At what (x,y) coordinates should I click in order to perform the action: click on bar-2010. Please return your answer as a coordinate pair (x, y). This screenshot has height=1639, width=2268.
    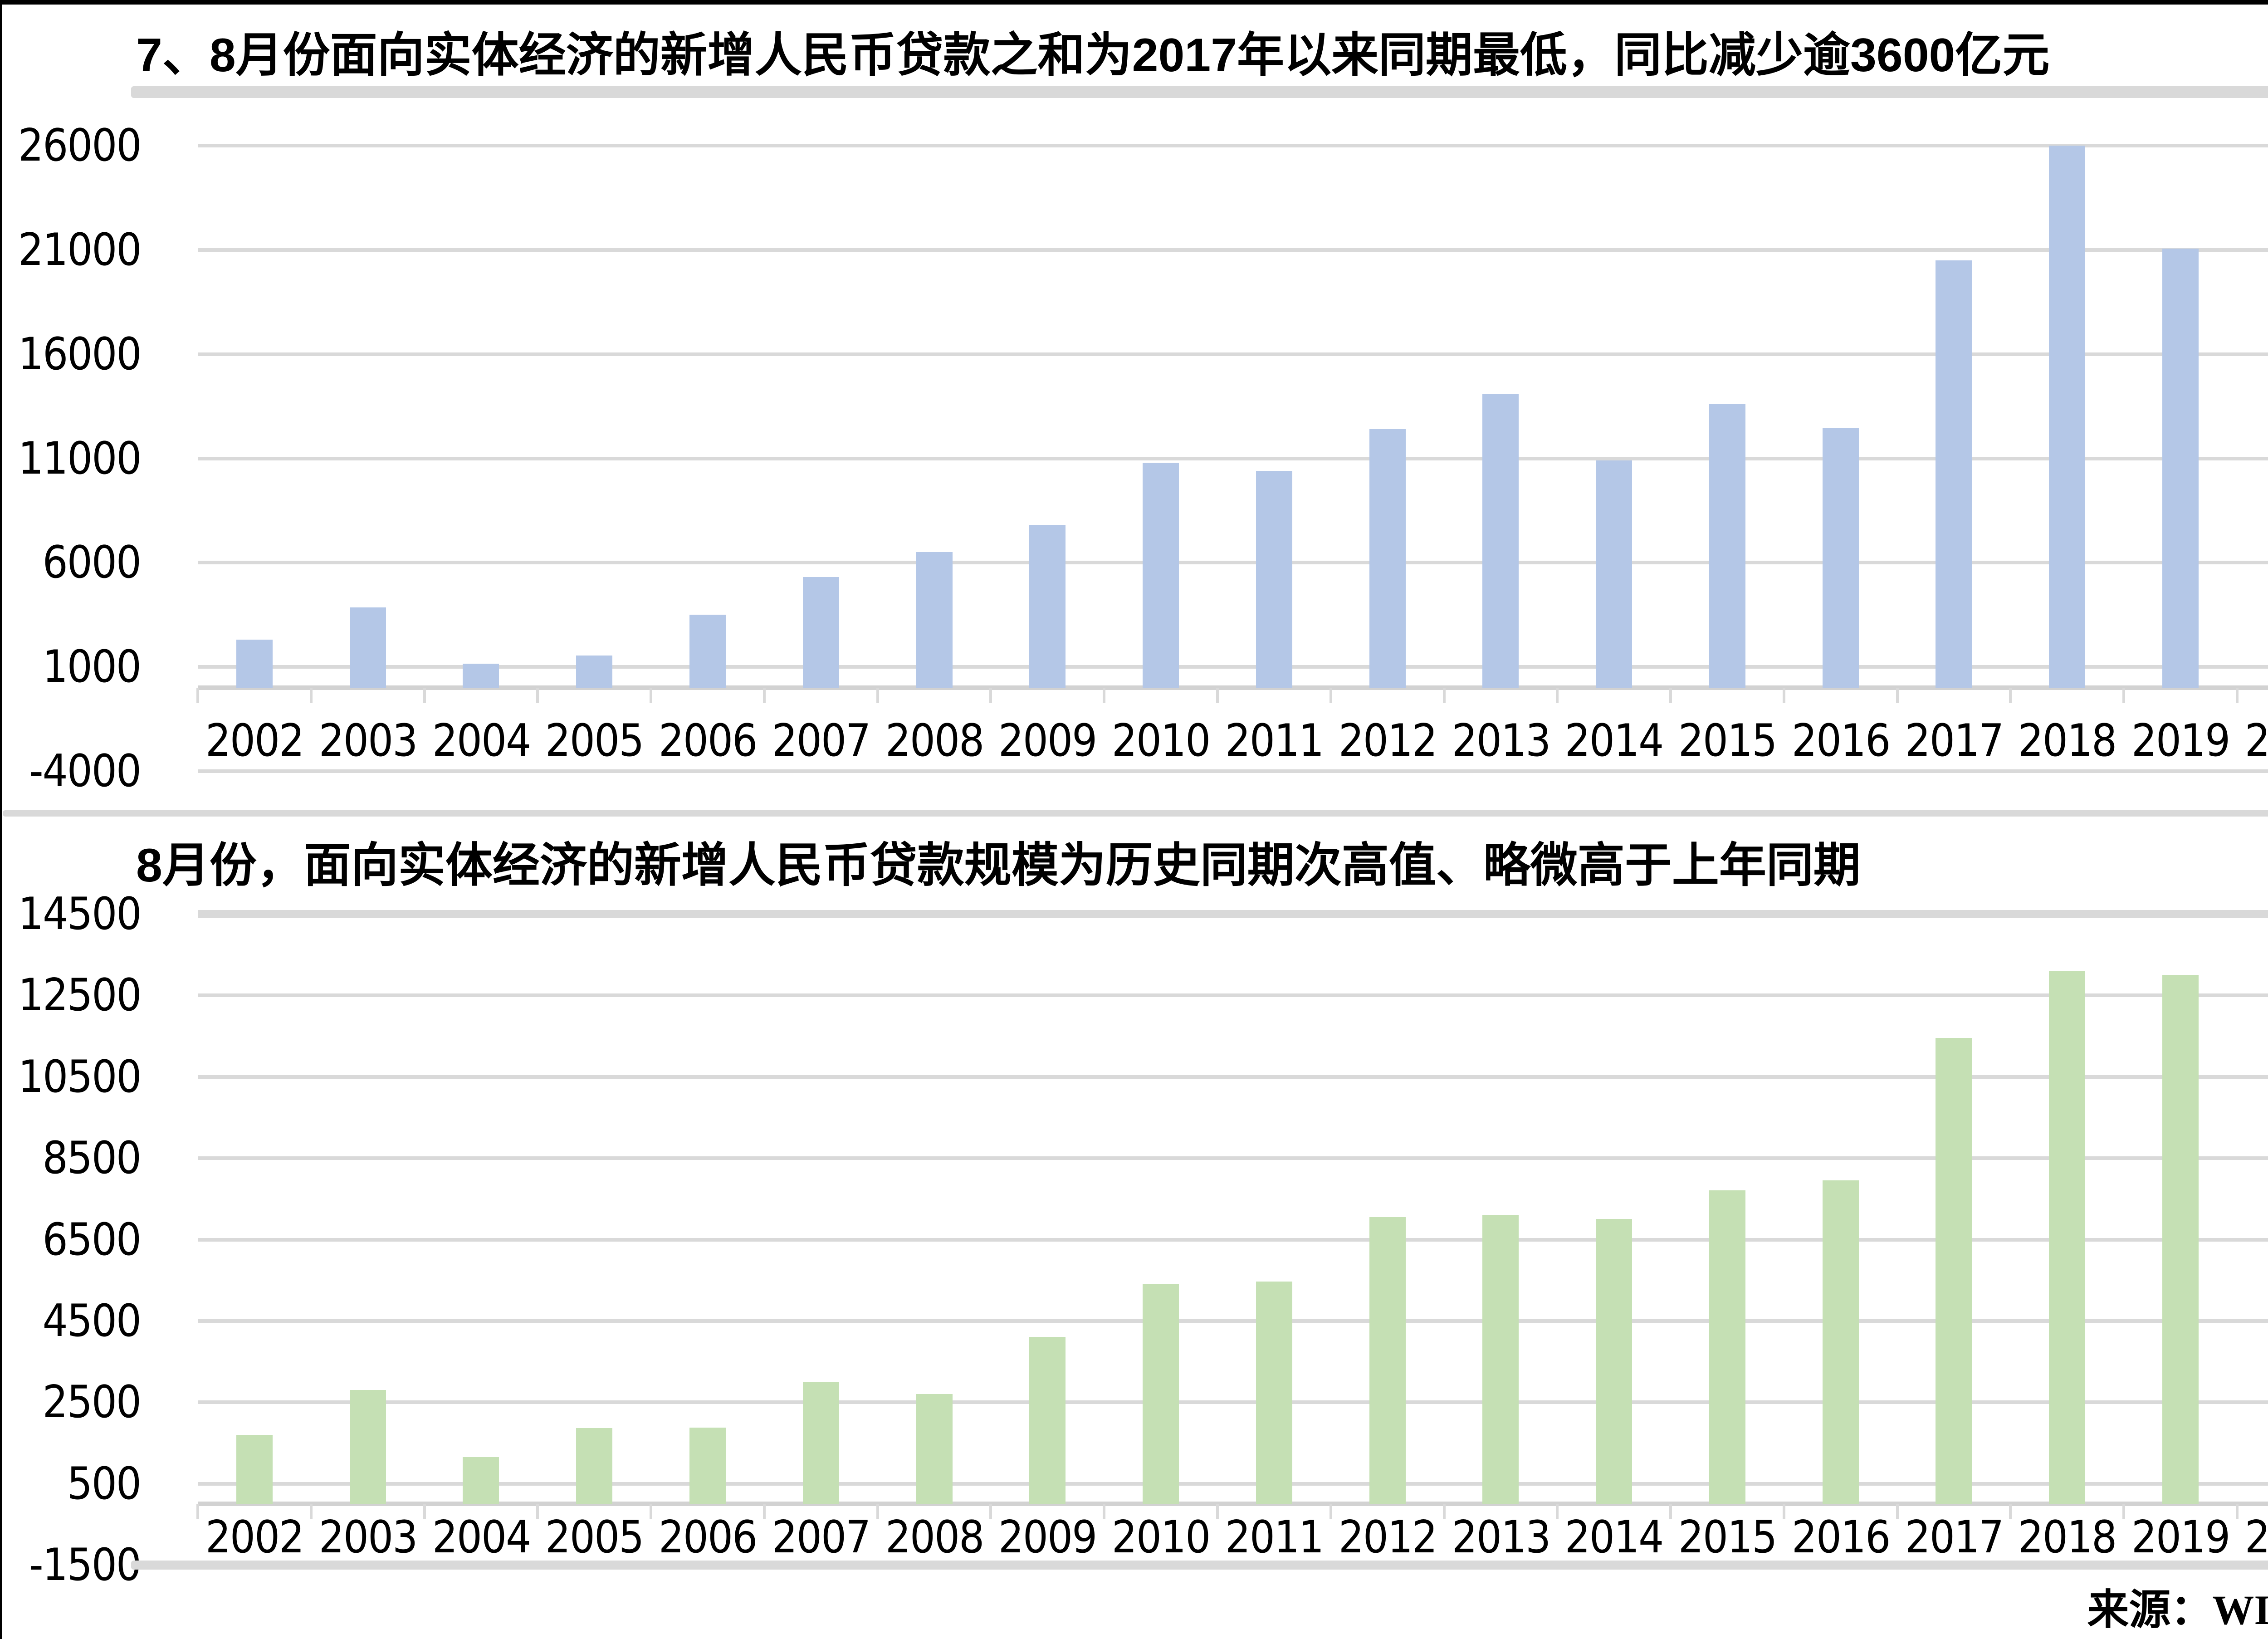
    Looking at the image, I should click on (1161, 1394).